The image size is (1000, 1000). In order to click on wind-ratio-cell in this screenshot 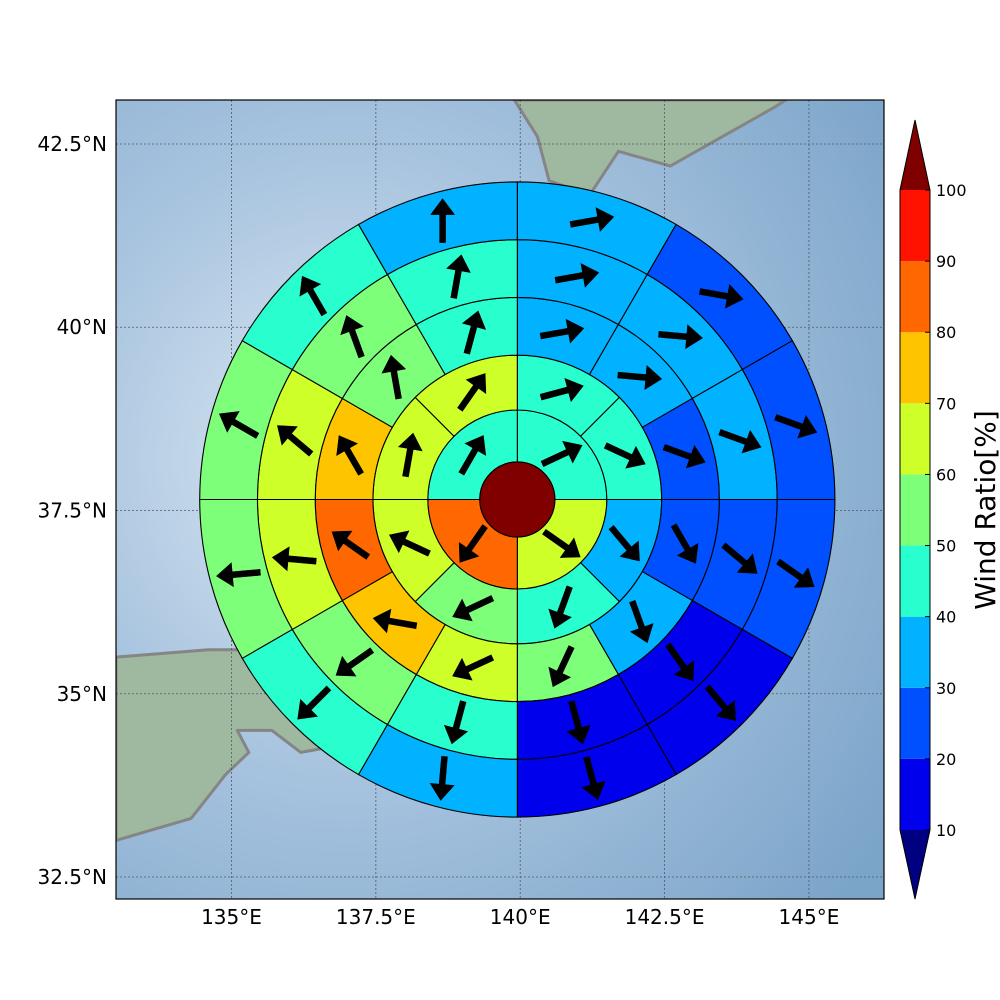, I will do `click(437, 228)`.